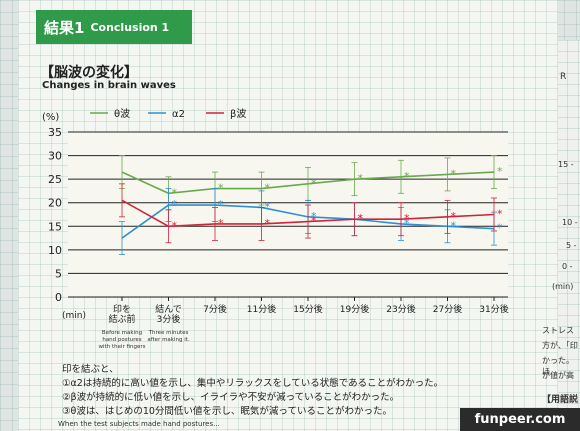 The height and width of the screenshot is (431, 580). Describe the element at coordinates (563, 77) in the screenshot. I see `side-label-r: R` at that location.